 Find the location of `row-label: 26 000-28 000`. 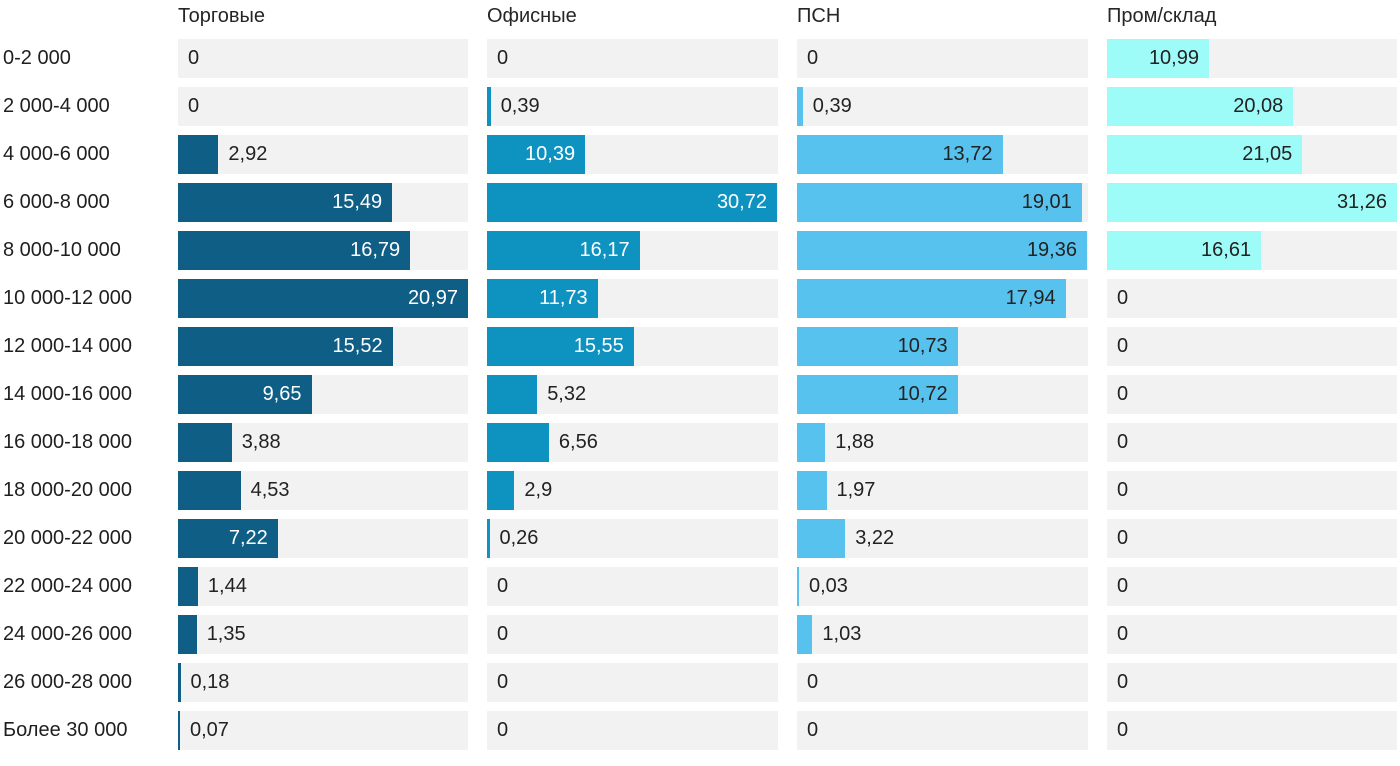

row-label: 26 000-28 000 is located at coordinates (68, 682).